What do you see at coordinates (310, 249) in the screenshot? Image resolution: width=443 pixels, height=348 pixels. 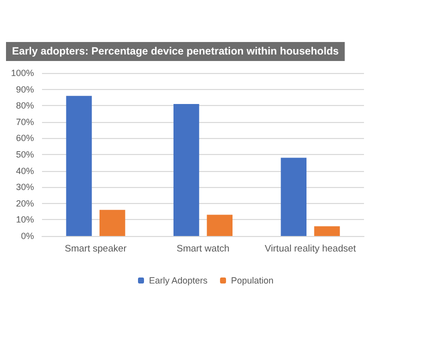 I see `x-tick-label: Virtual reality headset` at bounding box center [310, 249].